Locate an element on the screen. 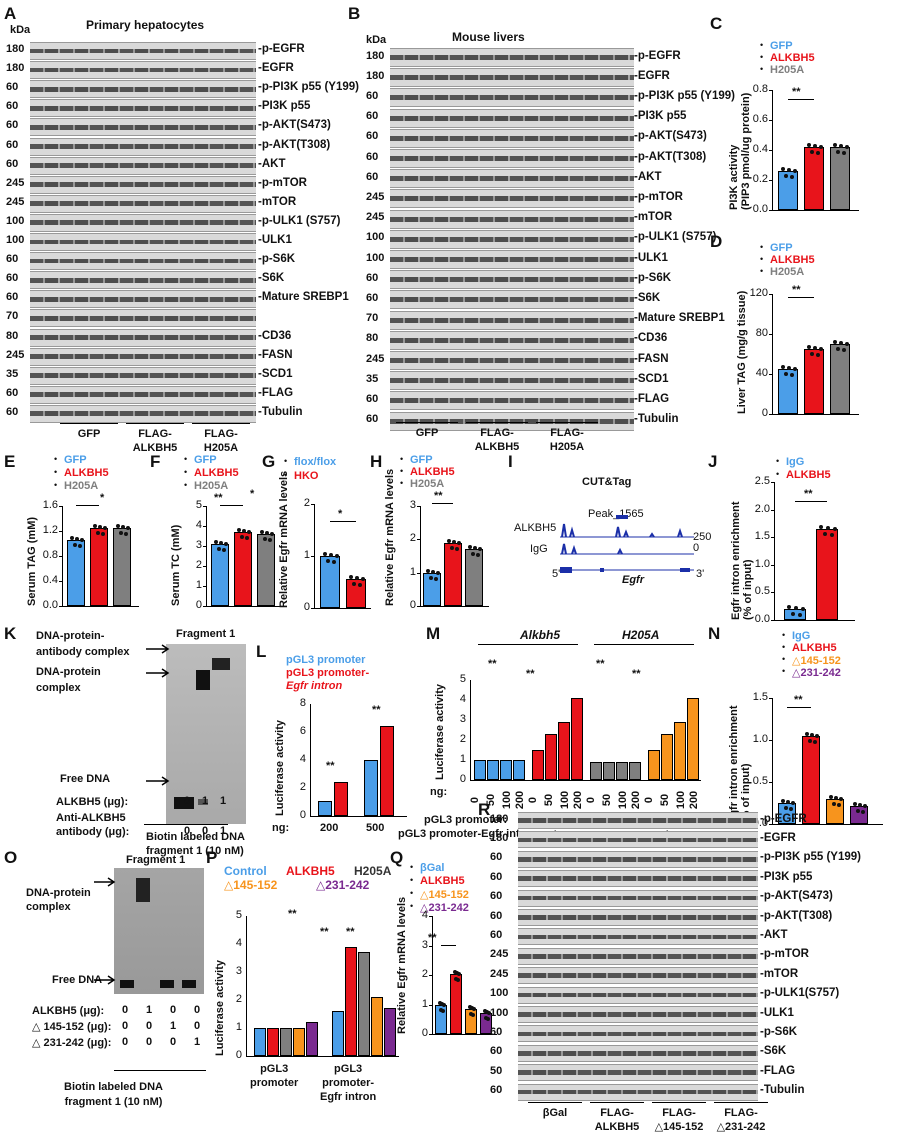 Image resolution: width=903 pixels, height=1139 pixels. protein-label: -p-PI3K p55 (Y199) is located at coordinates (810, 857).